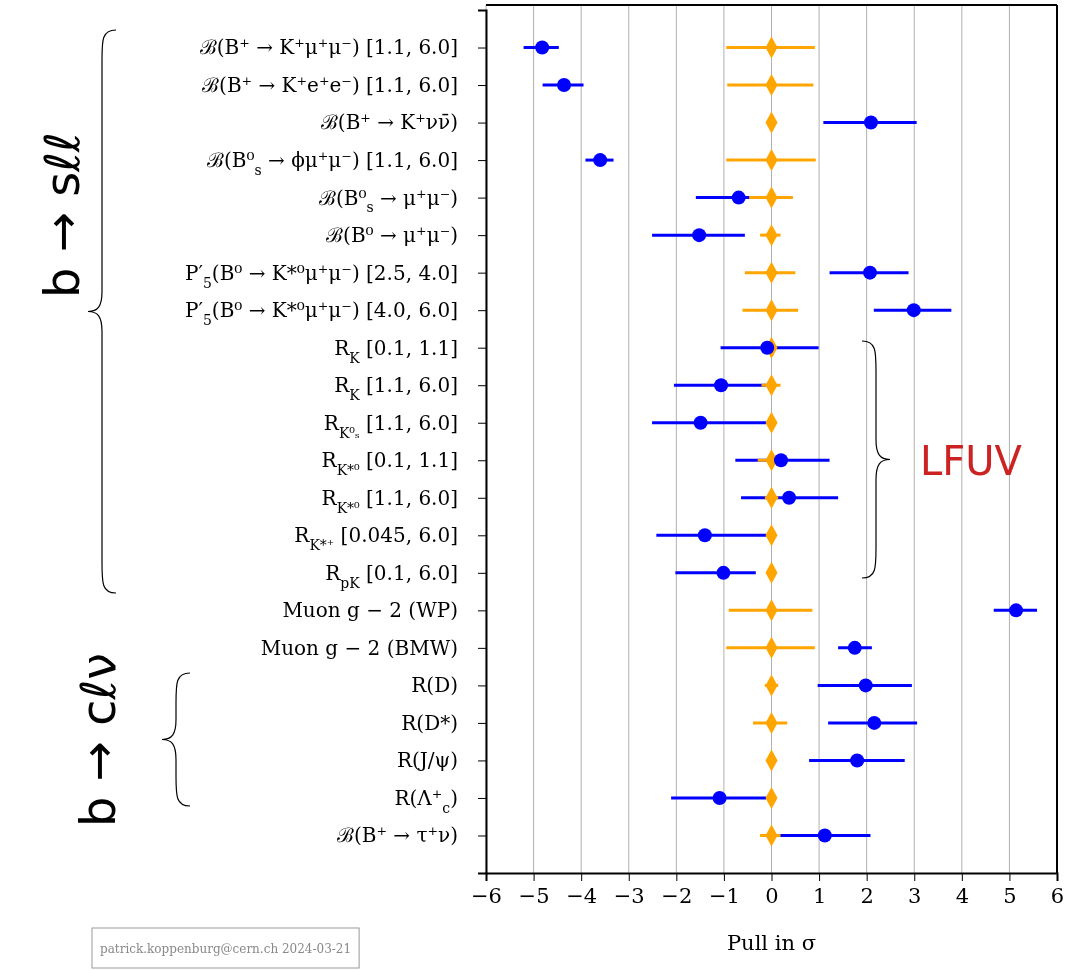 This screenshot has height=970, width=1067. What do you see at coordinates (429, 722) in the screenshot?
I see `y-tick-label: R(D*)` at bounding box center [429, 722].